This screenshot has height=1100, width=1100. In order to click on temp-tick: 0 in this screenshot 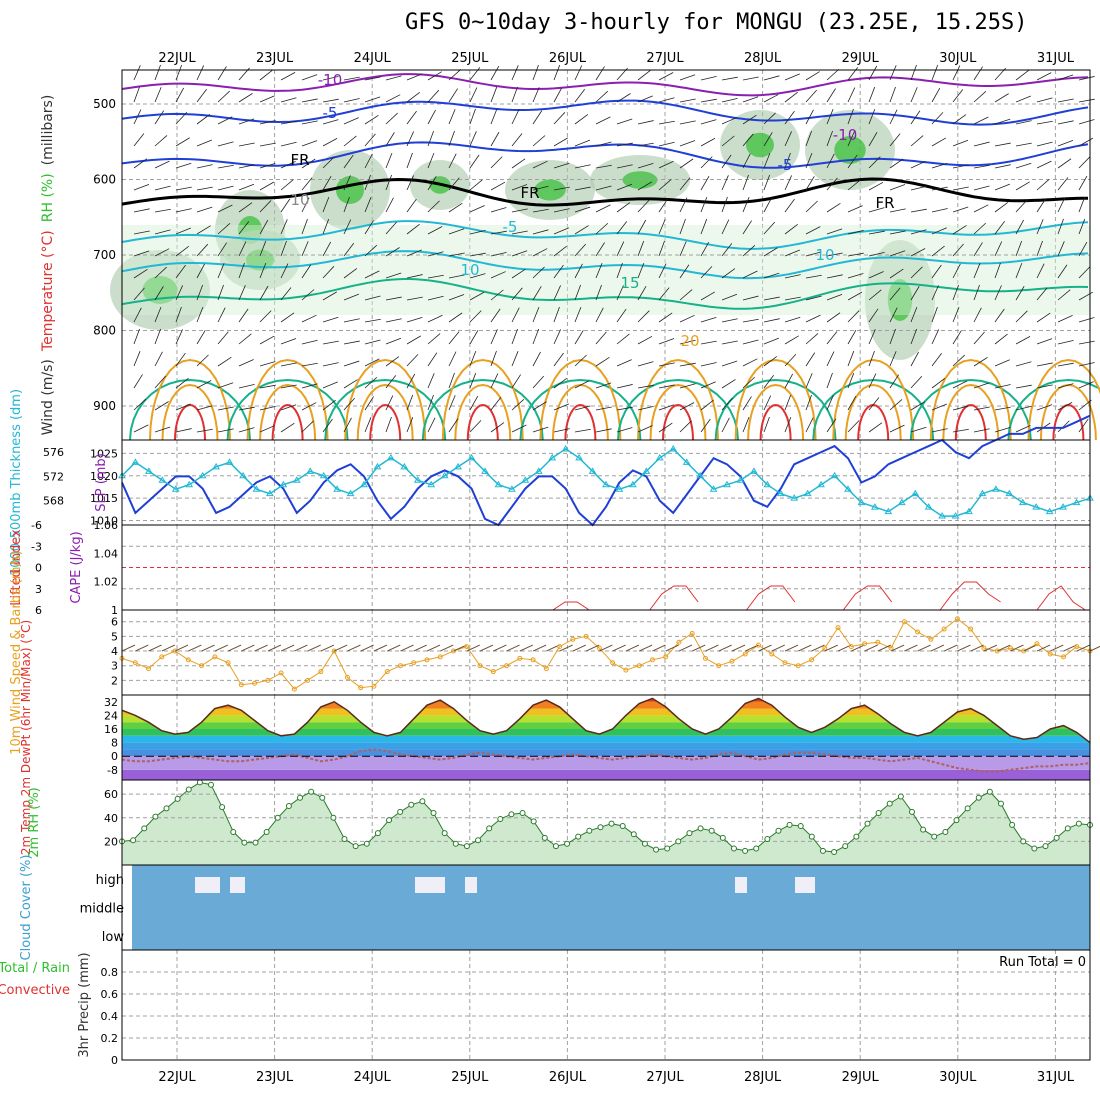, I will do `click(114, 756)`.